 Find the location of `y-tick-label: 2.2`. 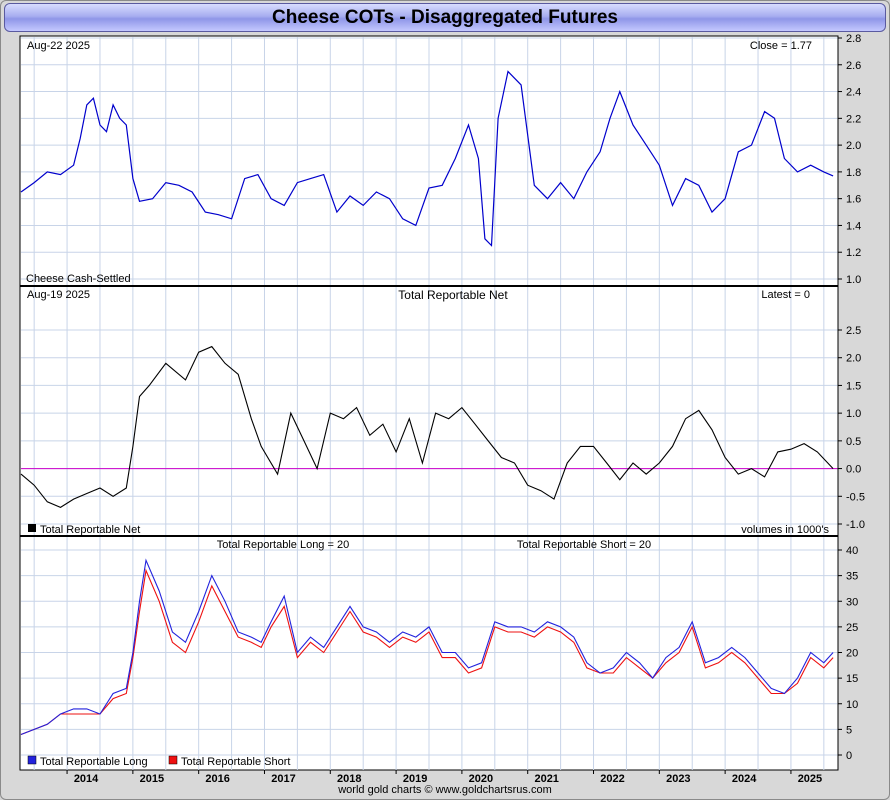

y-tick-label: 2.2 is located at coordinates (853, 119).